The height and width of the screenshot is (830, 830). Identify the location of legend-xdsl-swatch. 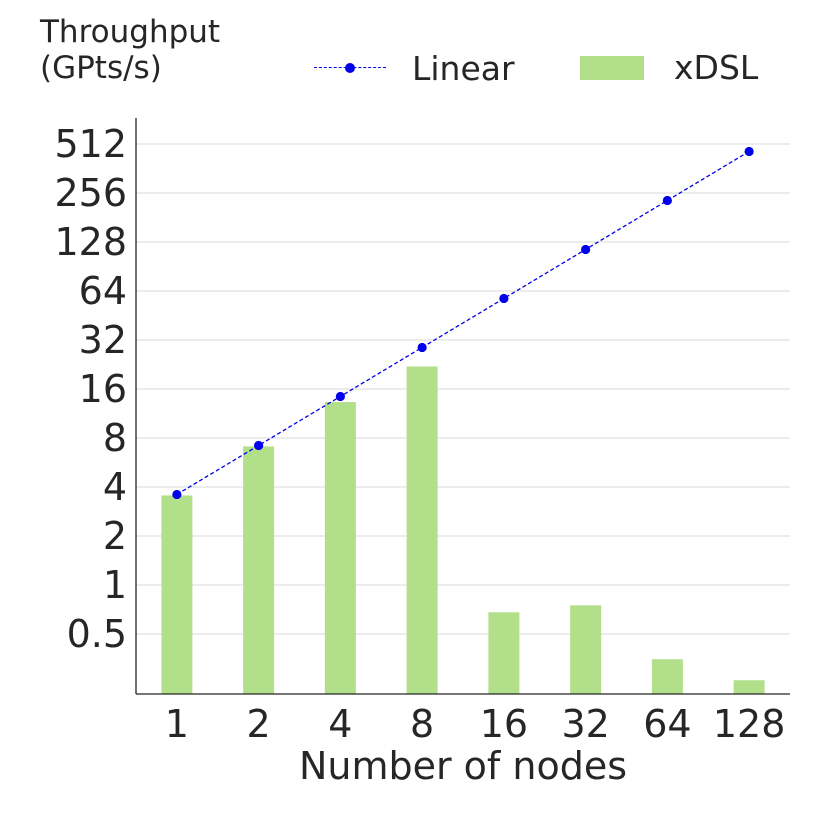
(612, 67).